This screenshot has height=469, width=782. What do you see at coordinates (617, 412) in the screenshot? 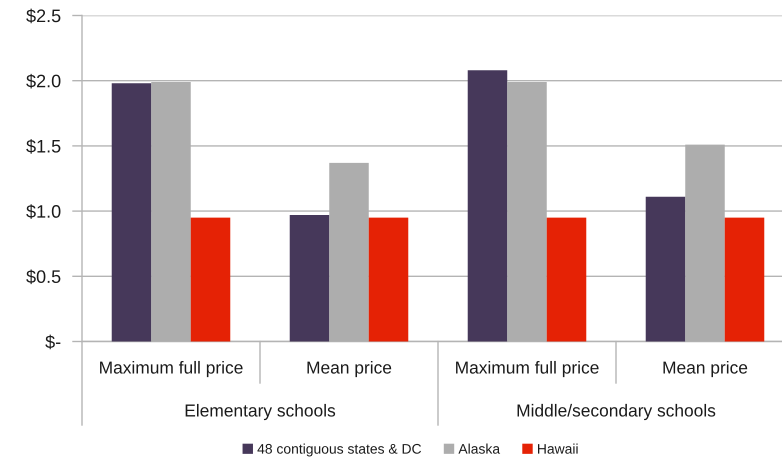
I see `text: Middle/secondary schools` at bounding box center [617, 412].